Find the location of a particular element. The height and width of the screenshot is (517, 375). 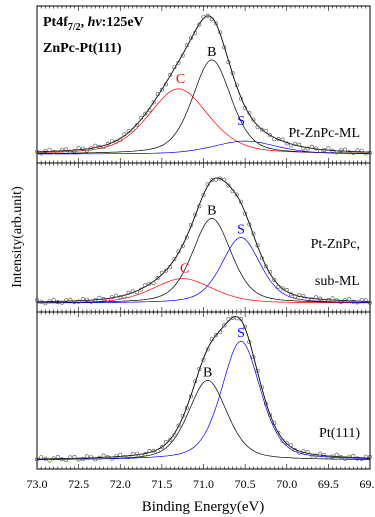

x-axis-label: Binding Energy(eV) is located at coordinates (203, 507).